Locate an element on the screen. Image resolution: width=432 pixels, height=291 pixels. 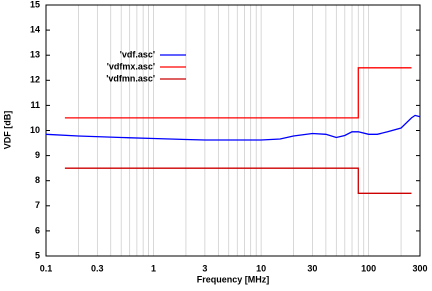
y-tick-label: 5 is located at coordinates (37, 255).